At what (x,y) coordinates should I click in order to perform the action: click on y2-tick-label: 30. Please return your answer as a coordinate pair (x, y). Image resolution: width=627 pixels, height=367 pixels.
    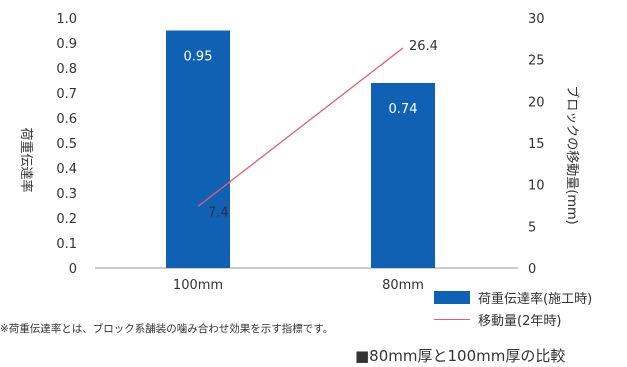
    Looking at the image, I should click on (536, 19).